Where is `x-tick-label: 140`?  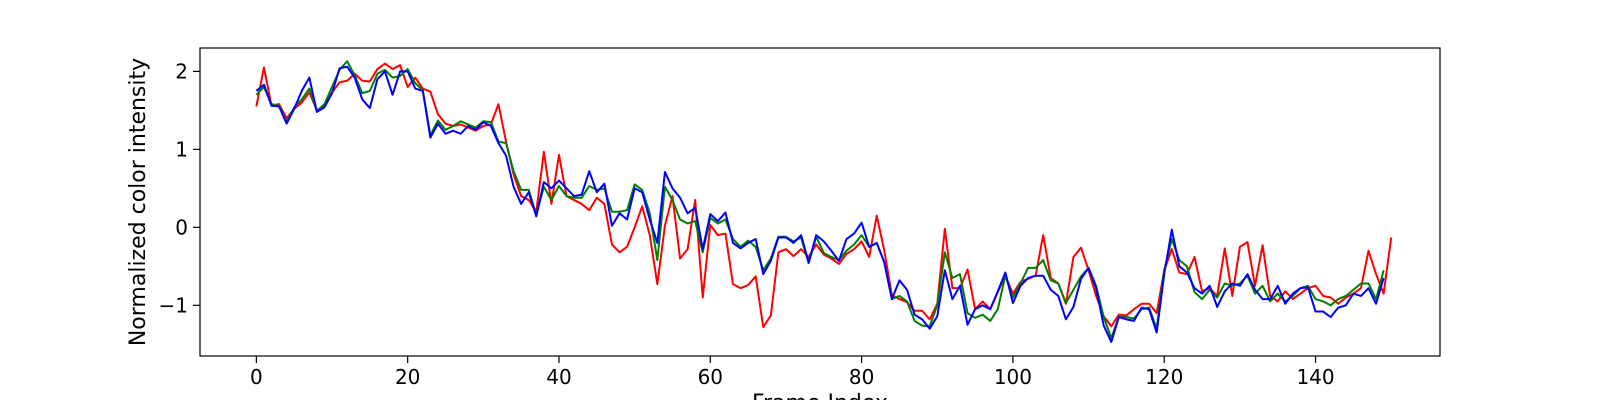 x-tick-label: 140 is located at coordinates (1315, 377).